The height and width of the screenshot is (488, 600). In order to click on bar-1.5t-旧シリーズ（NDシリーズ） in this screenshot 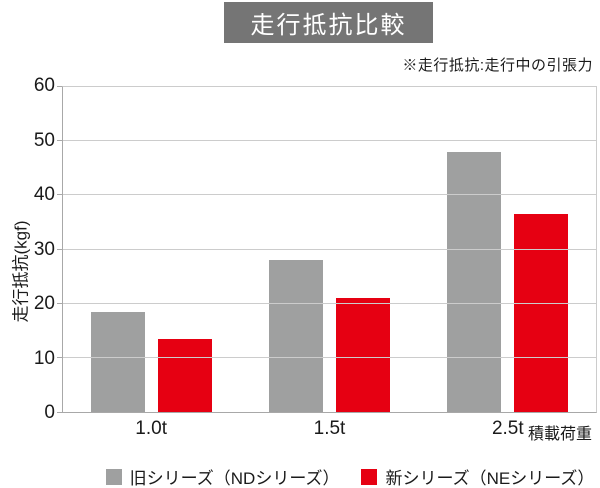, I will do `click(295, 336)`.